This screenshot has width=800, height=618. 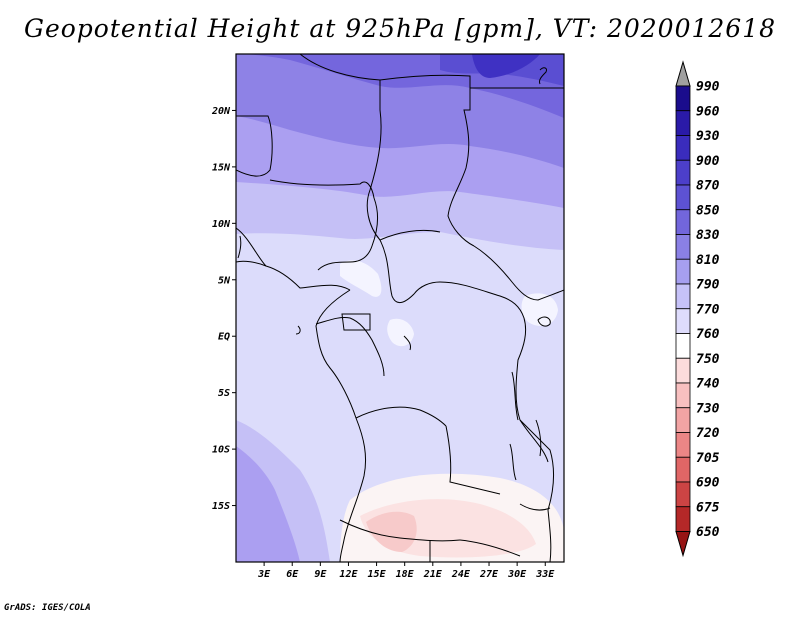 I want to click on colorbar-level-label: 650, so click(x=708, y=532).